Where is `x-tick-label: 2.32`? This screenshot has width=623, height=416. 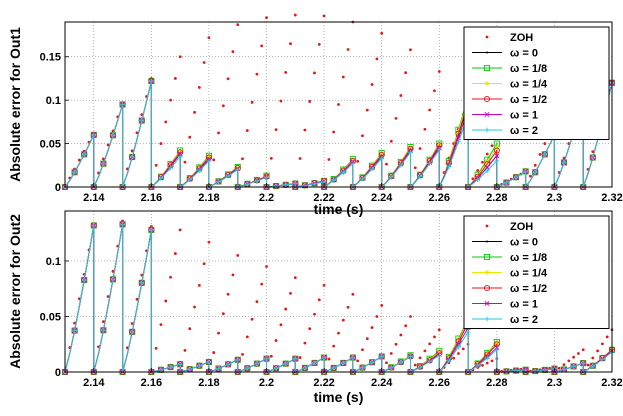 x-tick-label: 2.32 is located at coordinates (611, 198).